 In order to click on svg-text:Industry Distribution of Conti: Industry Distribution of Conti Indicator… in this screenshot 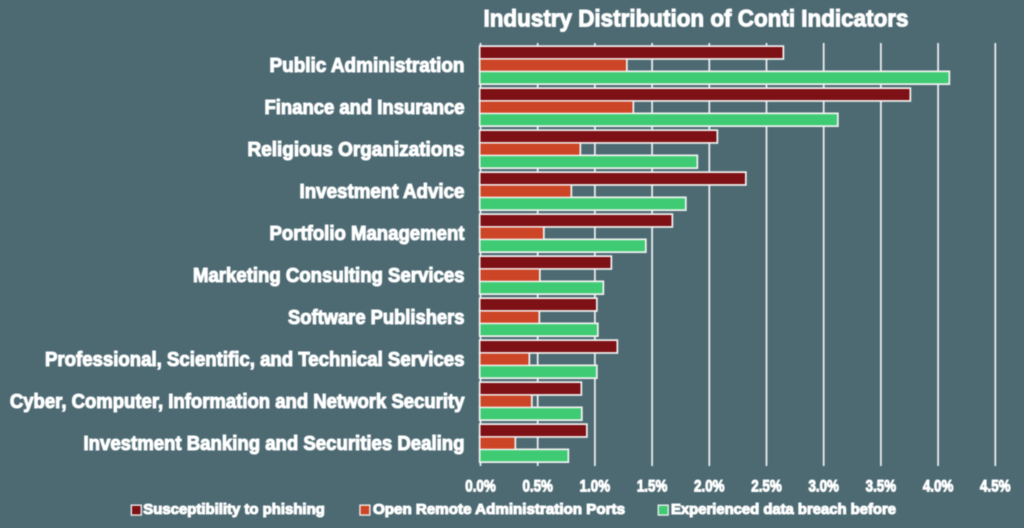, I will do `click(696, 19)`.